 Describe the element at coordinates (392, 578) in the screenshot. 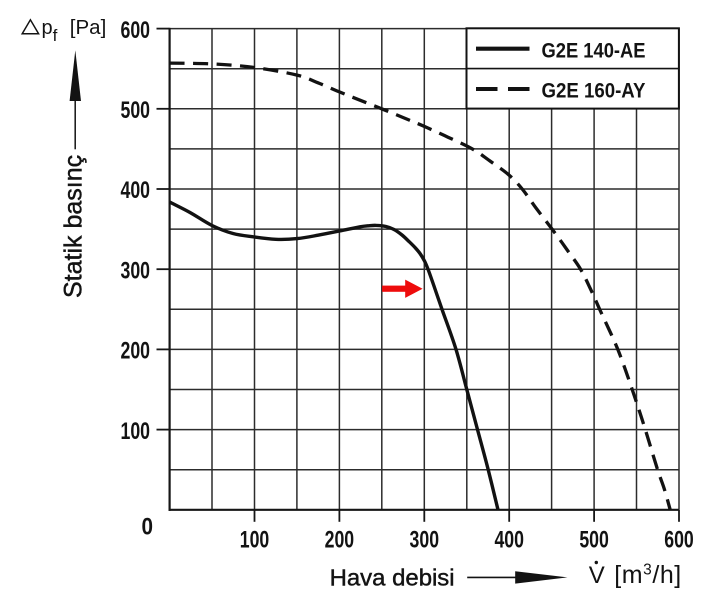

I see `svg-text: Hava debisi` at that location.